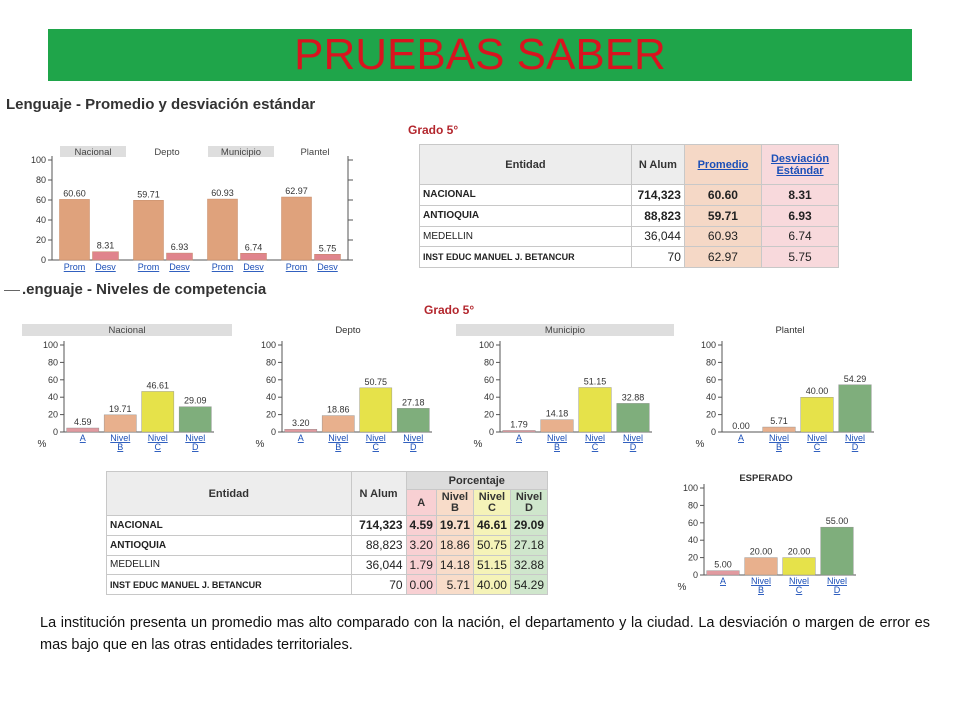  I want to click on bar-value-label: 19.71, so click(120, 409).